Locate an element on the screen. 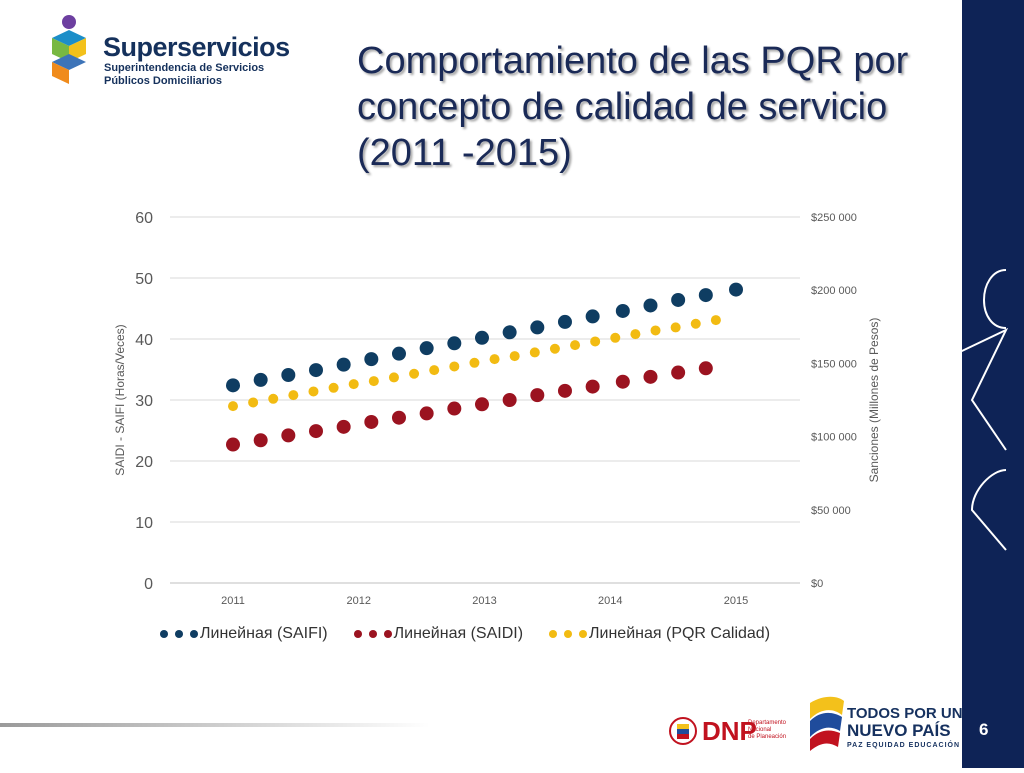 Image resolution: width=1024 pixels, height=773 pixels. y2-tick-label: $0 is located at coordinates (817, 584).